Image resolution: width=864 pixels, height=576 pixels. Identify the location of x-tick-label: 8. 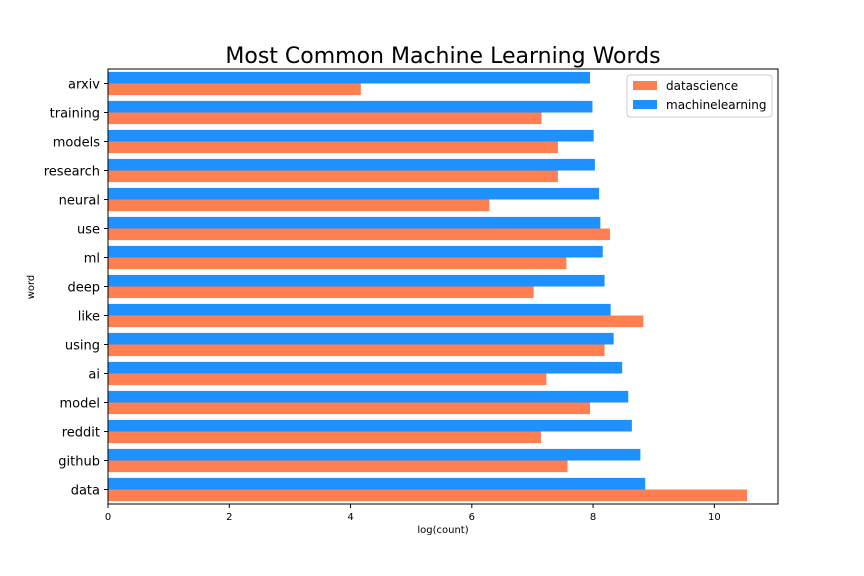
(593, 517).